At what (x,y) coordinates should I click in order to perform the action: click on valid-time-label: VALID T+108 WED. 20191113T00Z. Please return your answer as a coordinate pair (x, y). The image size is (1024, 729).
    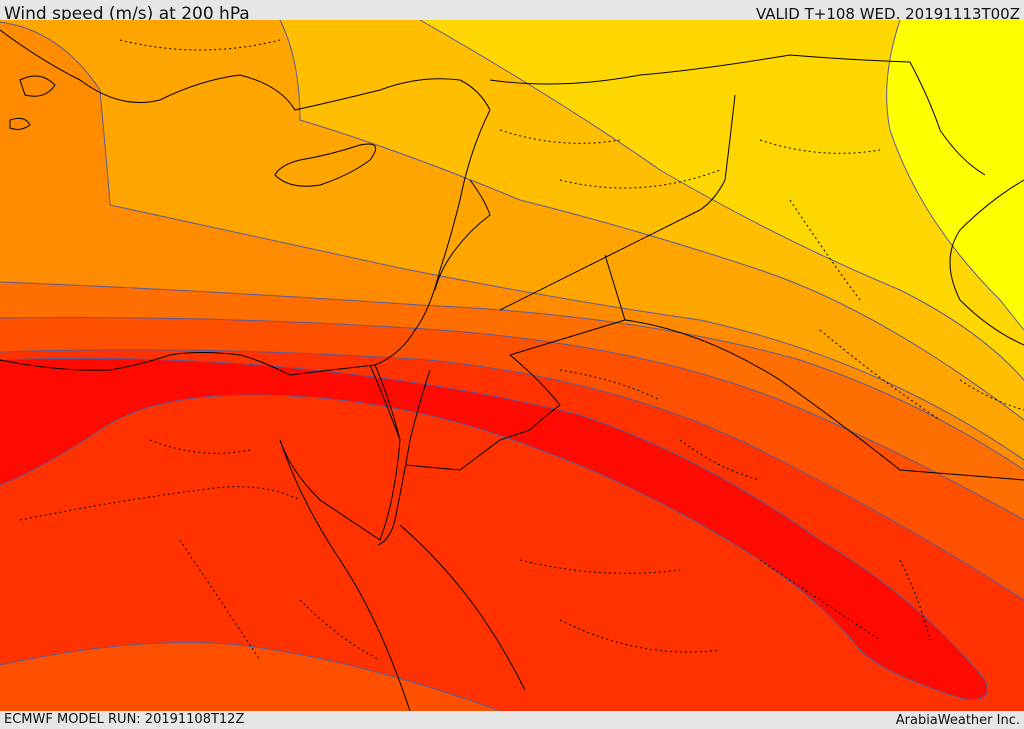
    Looking at the image, I should click on (887, 14).